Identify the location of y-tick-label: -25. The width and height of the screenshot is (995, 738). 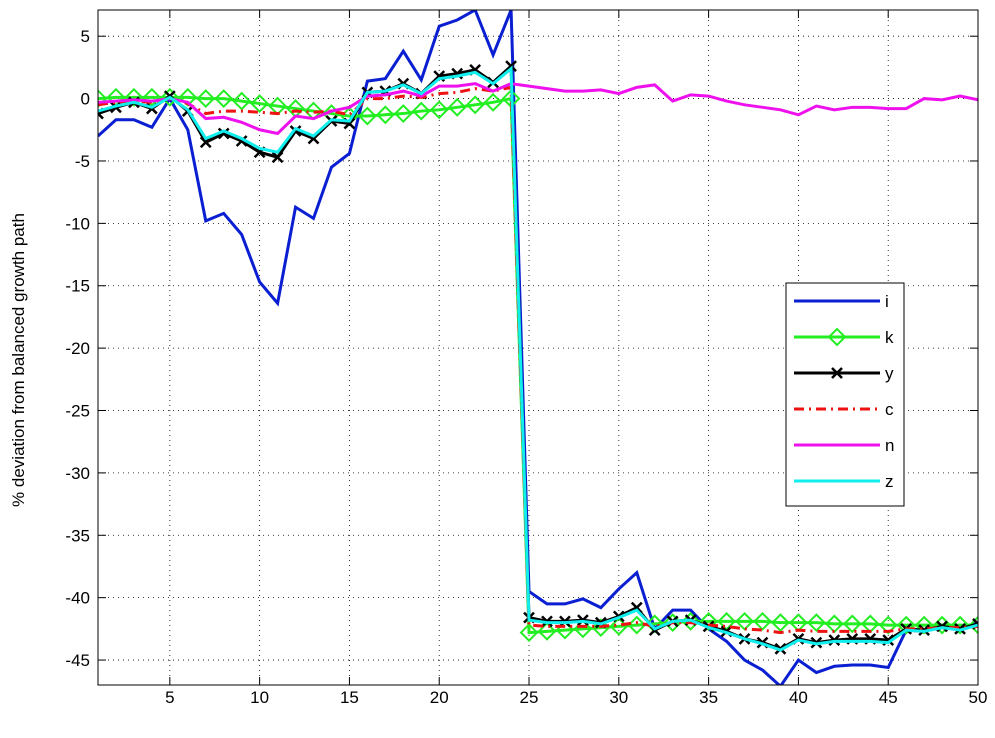
(77, 411).